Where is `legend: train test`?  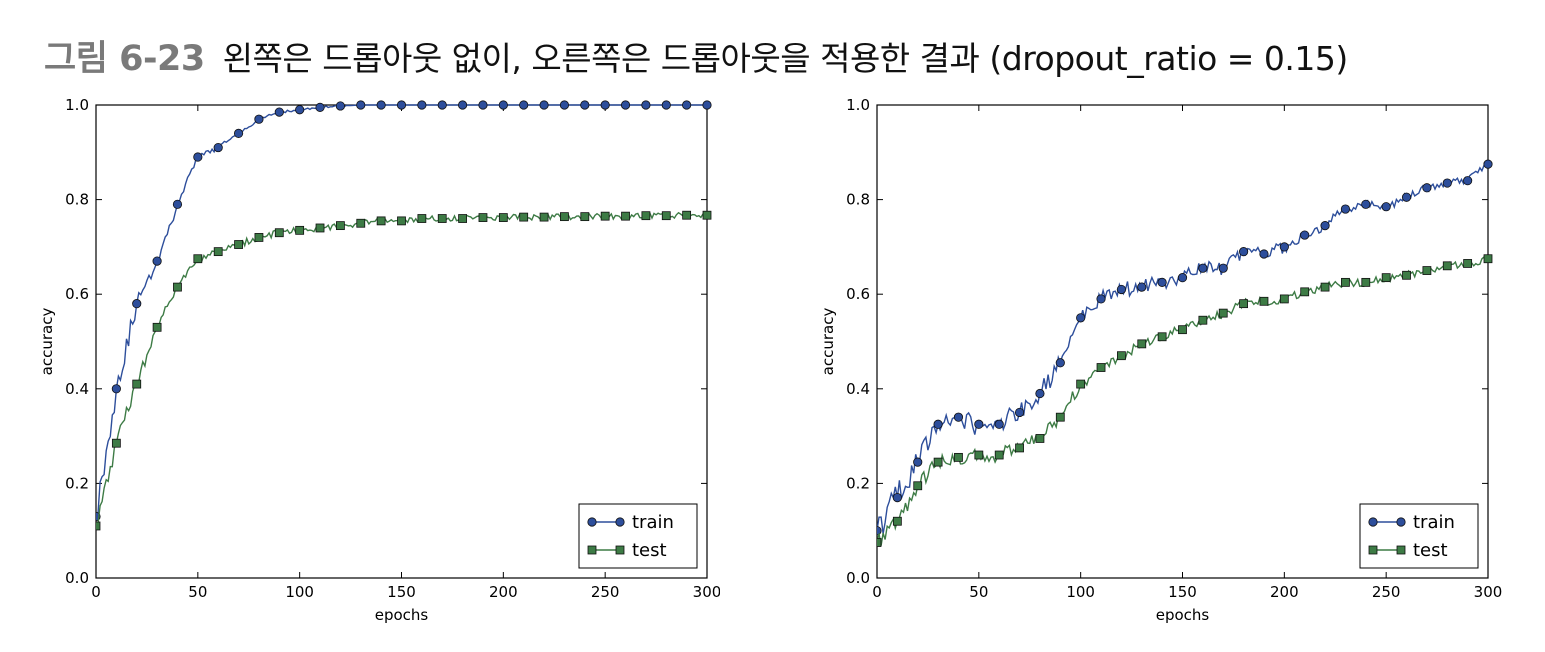
legend: train test is located at coordinates (1419, 536).